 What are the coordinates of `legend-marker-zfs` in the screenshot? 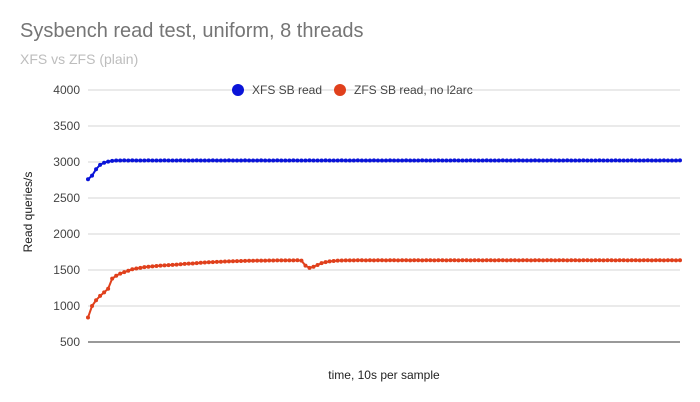 It's located at (340, 90).